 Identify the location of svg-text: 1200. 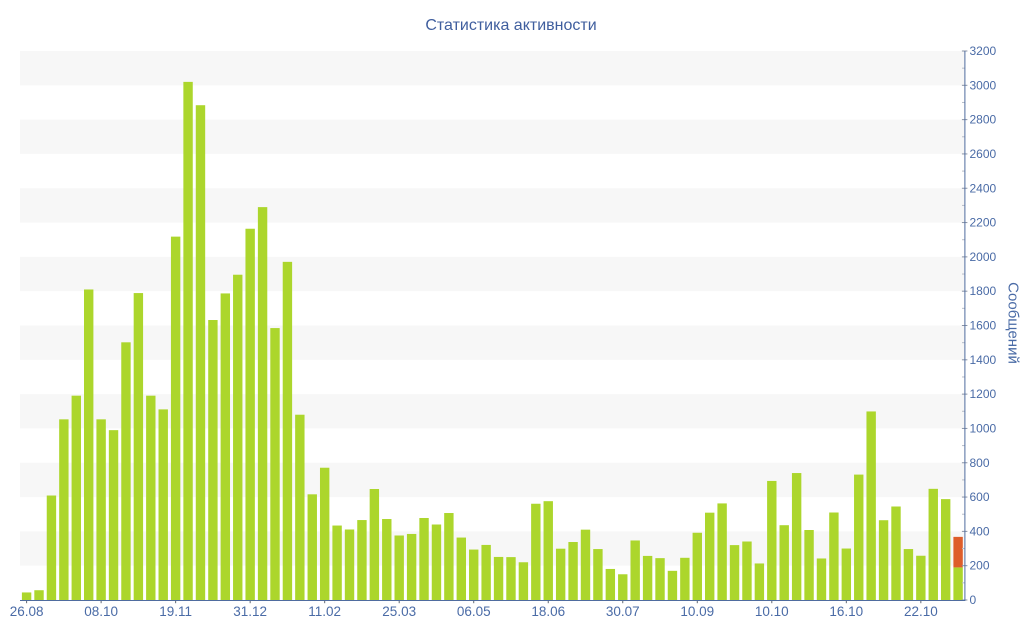
(983, 394).